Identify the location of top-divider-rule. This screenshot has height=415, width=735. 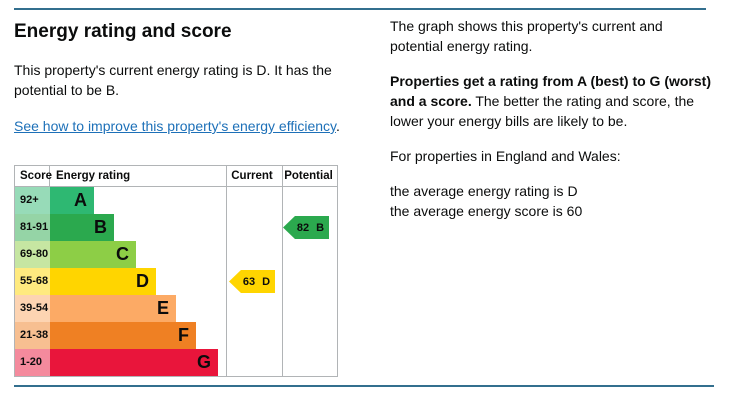
(360, 9).